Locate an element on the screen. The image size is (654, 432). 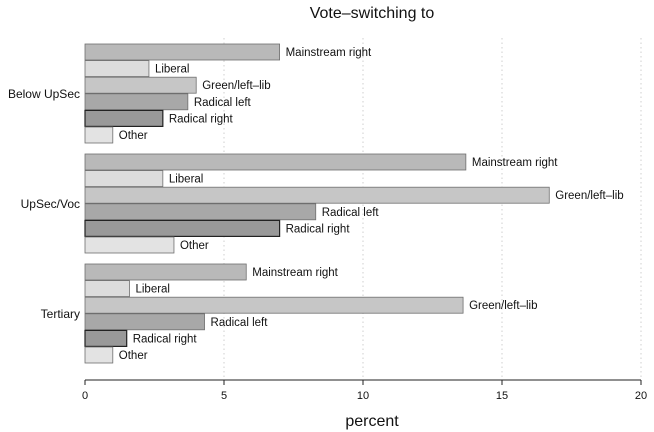
group-label-1: UpSec/Voc is located at coordinates (50, 204).